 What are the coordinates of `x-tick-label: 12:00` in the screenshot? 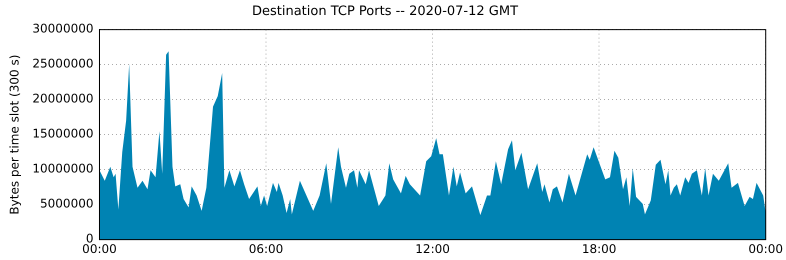 It's located at (432, 249).